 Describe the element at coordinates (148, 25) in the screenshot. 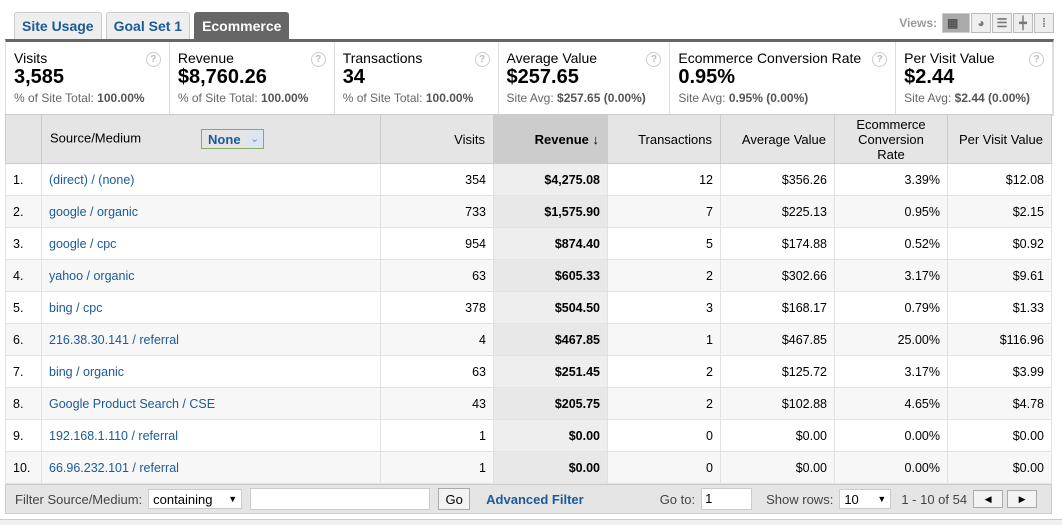

I see `tab-goal-set-1: Goal Set 1` at that location.